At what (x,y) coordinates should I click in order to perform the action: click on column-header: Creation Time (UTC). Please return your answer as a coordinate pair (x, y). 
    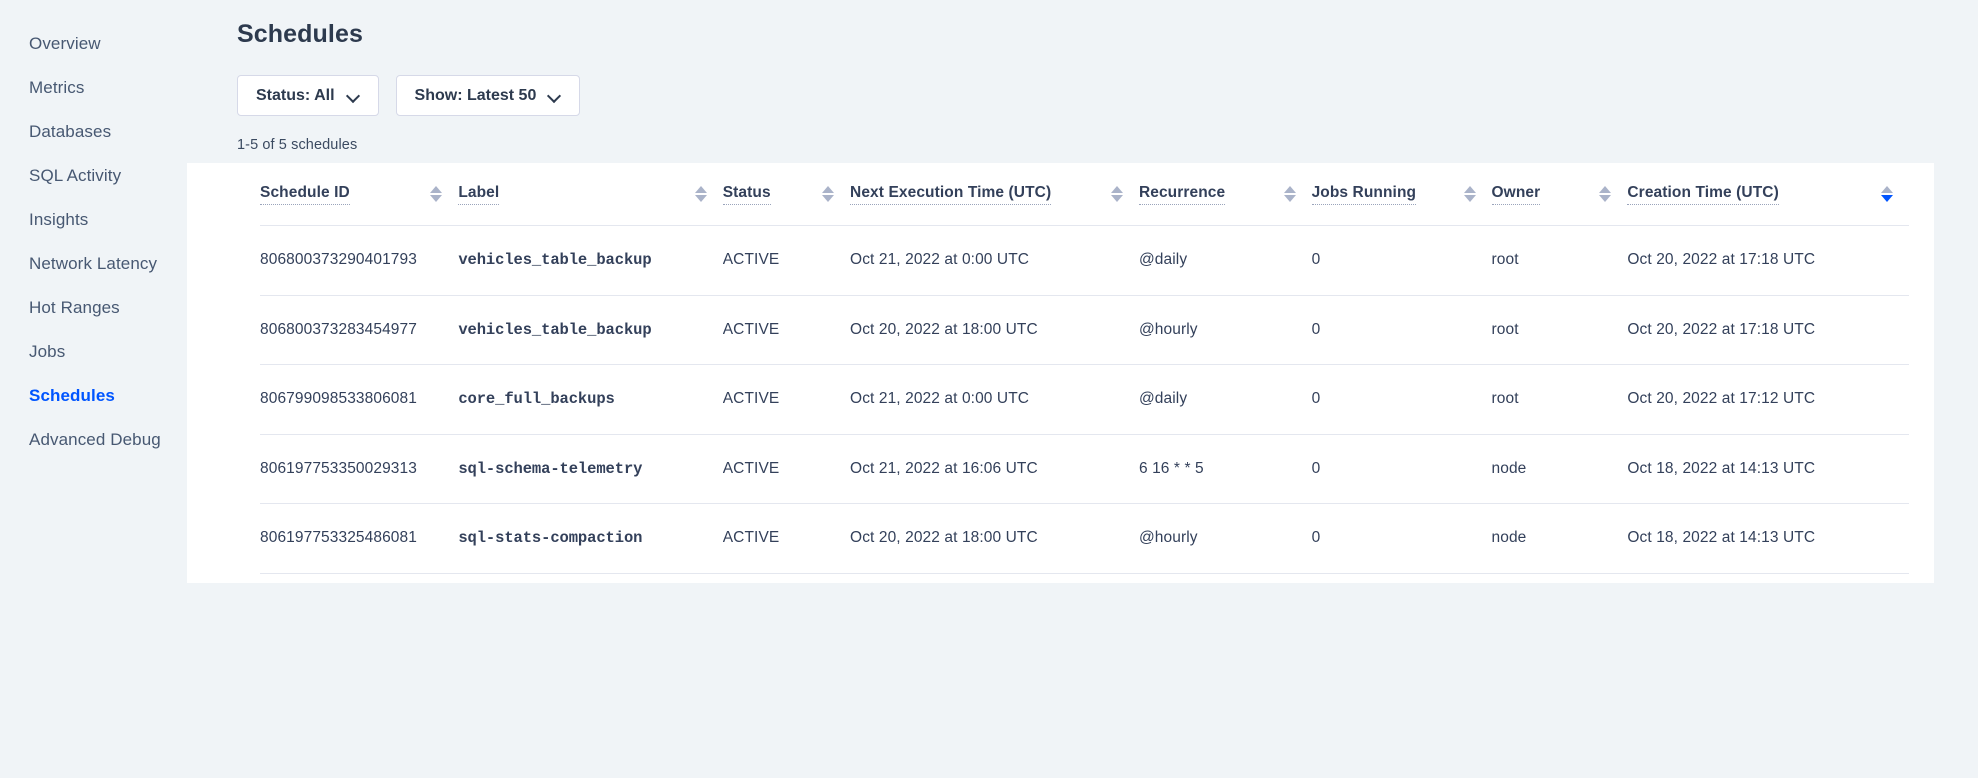
    Looking at the image, I should click on (1768, 194).